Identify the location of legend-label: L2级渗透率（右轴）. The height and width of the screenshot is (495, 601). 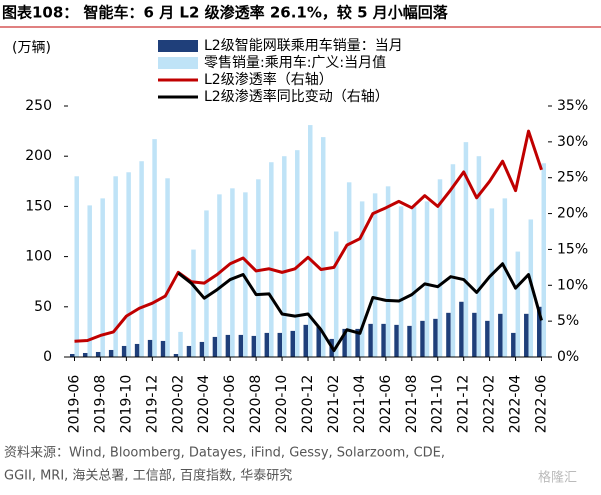
(268, 79).